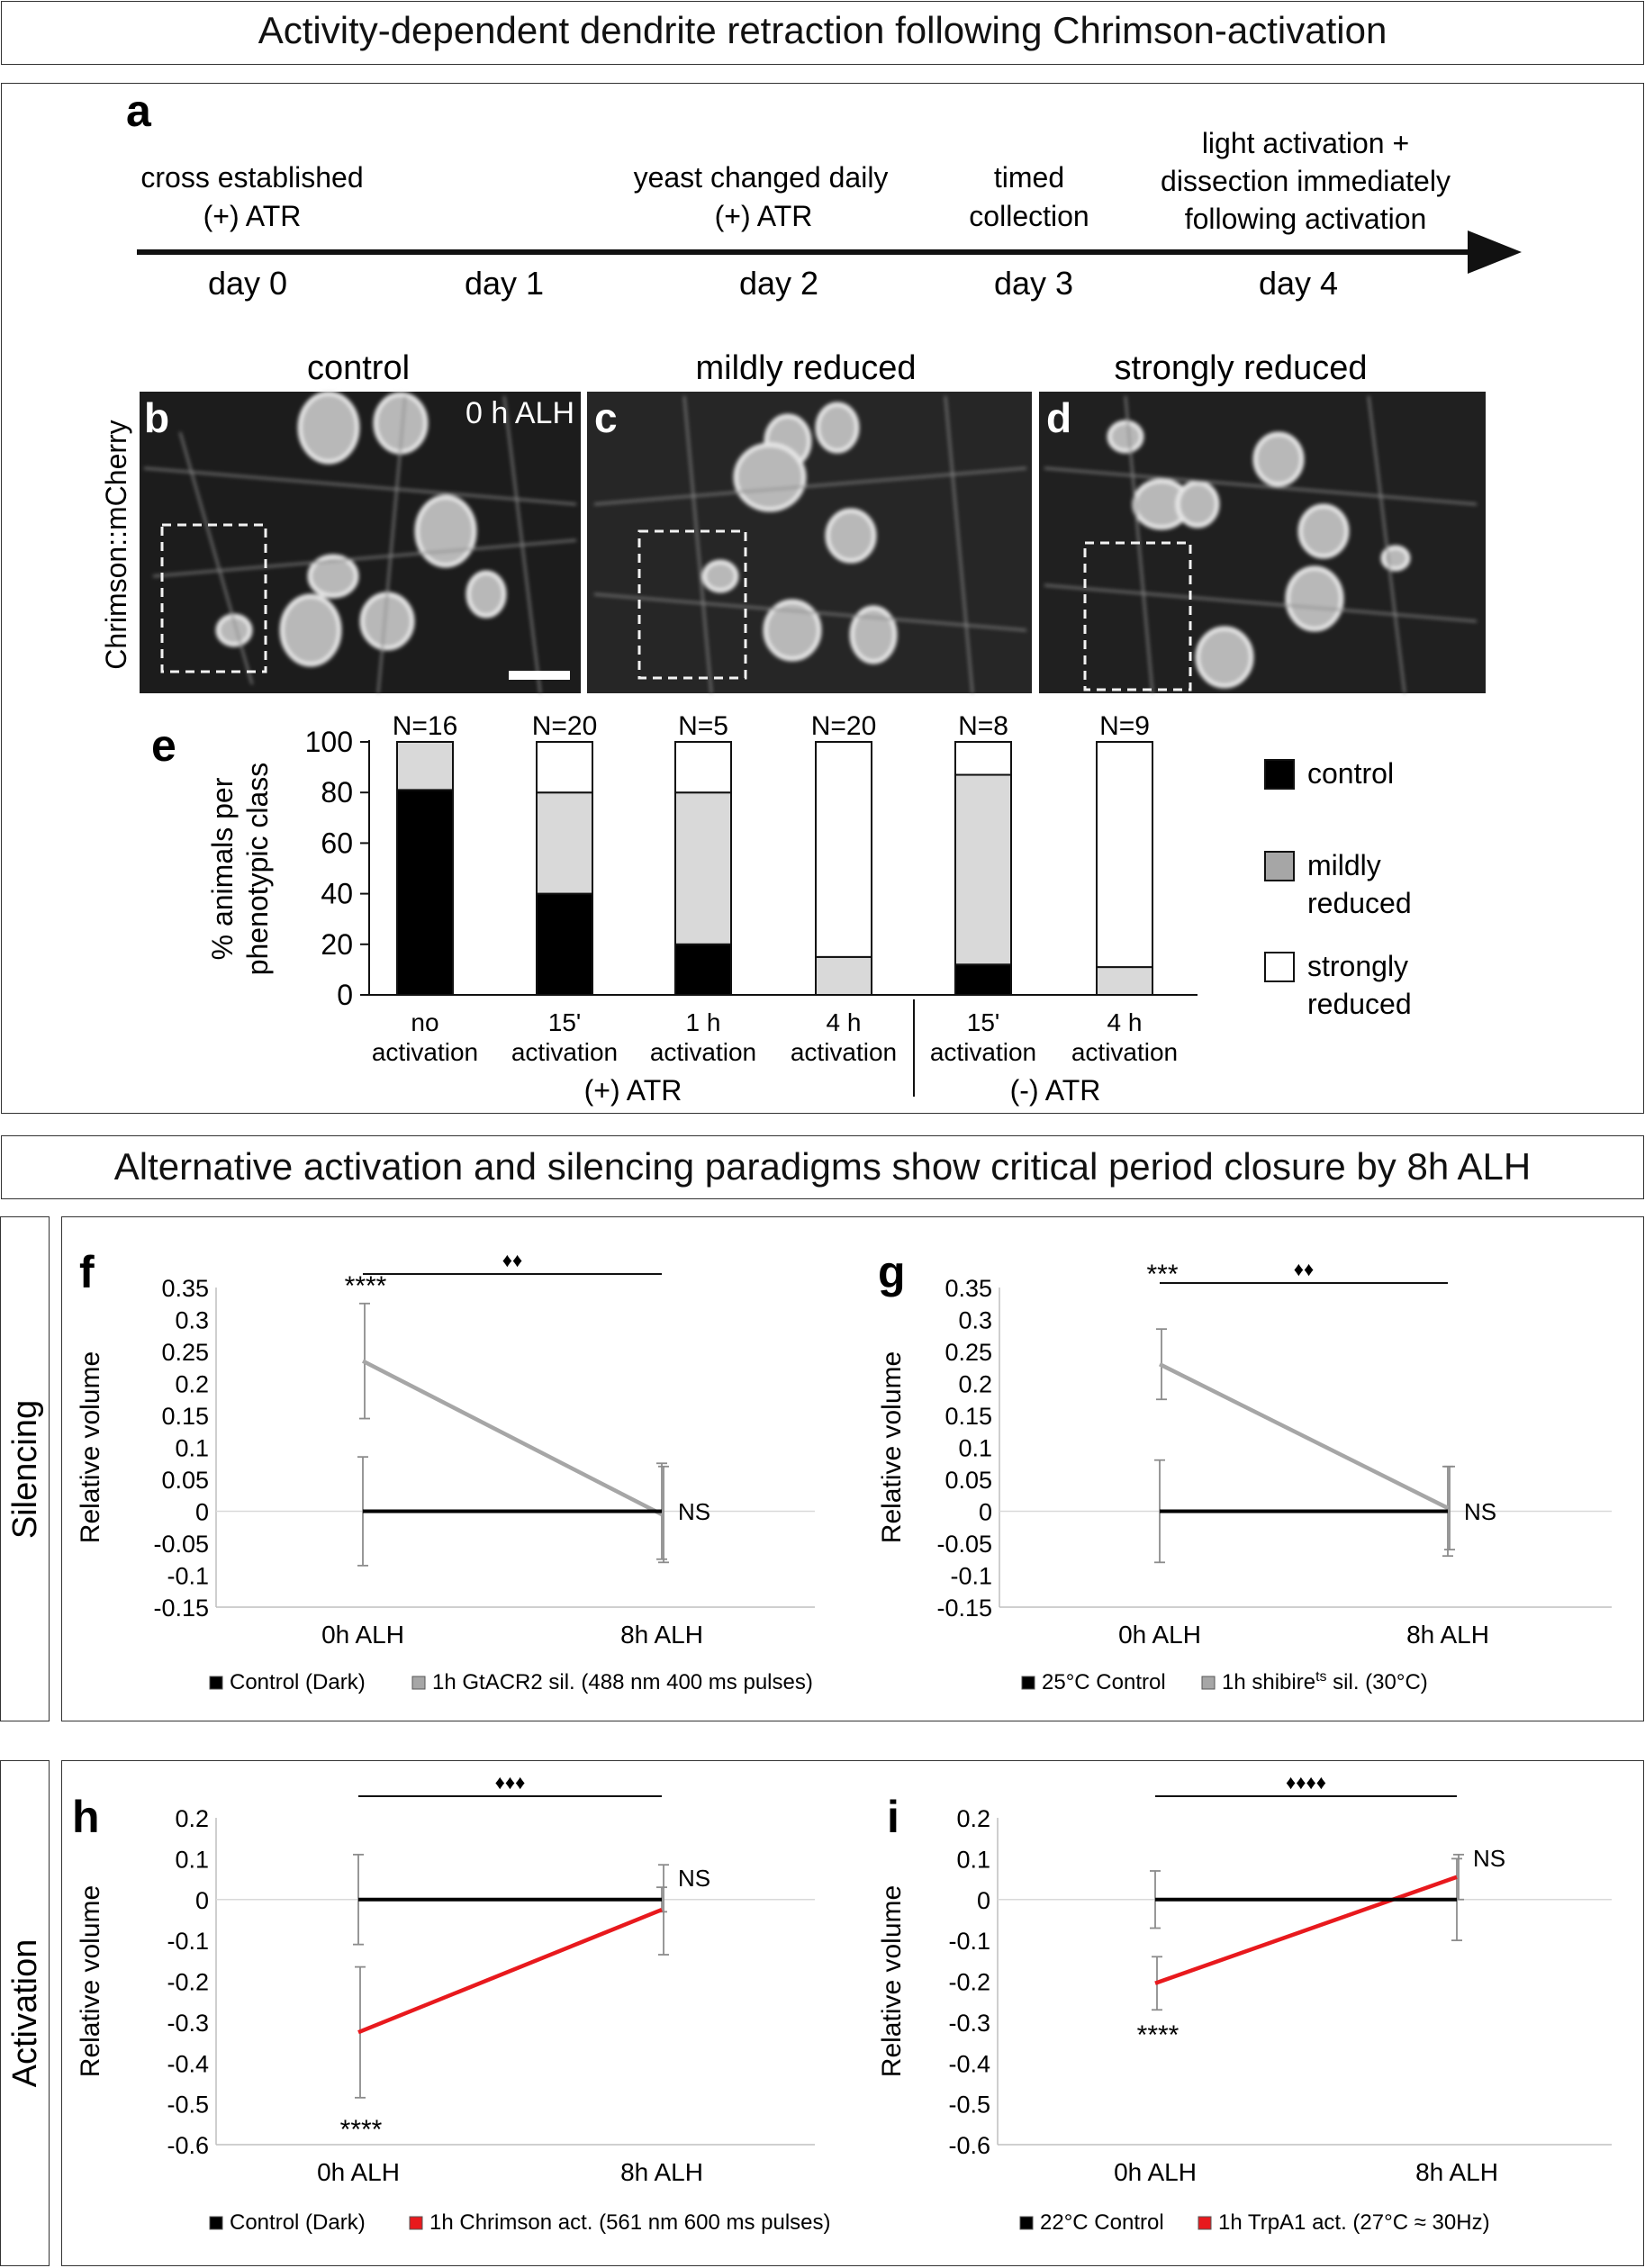 Image resolution: width=1645 pixels, height=2268 pixels. Describe the element at coordinates (764, 216) in the screenshot. I see `event-yeast-line-2: (+) ATR` at that location.